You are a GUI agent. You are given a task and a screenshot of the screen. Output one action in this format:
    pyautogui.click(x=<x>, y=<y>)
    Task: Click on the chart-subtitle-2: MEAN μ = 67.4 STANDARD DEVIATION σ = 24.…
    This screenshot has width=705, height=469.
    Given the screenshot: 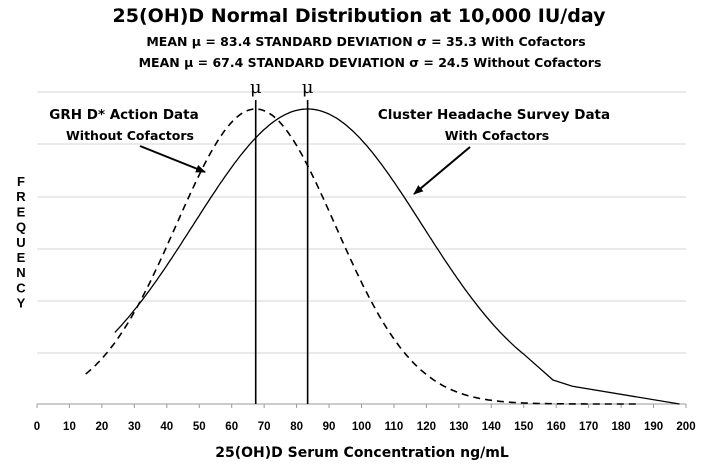 What is the action you would take?
    pyautogui.click(x=370, y=62)
    